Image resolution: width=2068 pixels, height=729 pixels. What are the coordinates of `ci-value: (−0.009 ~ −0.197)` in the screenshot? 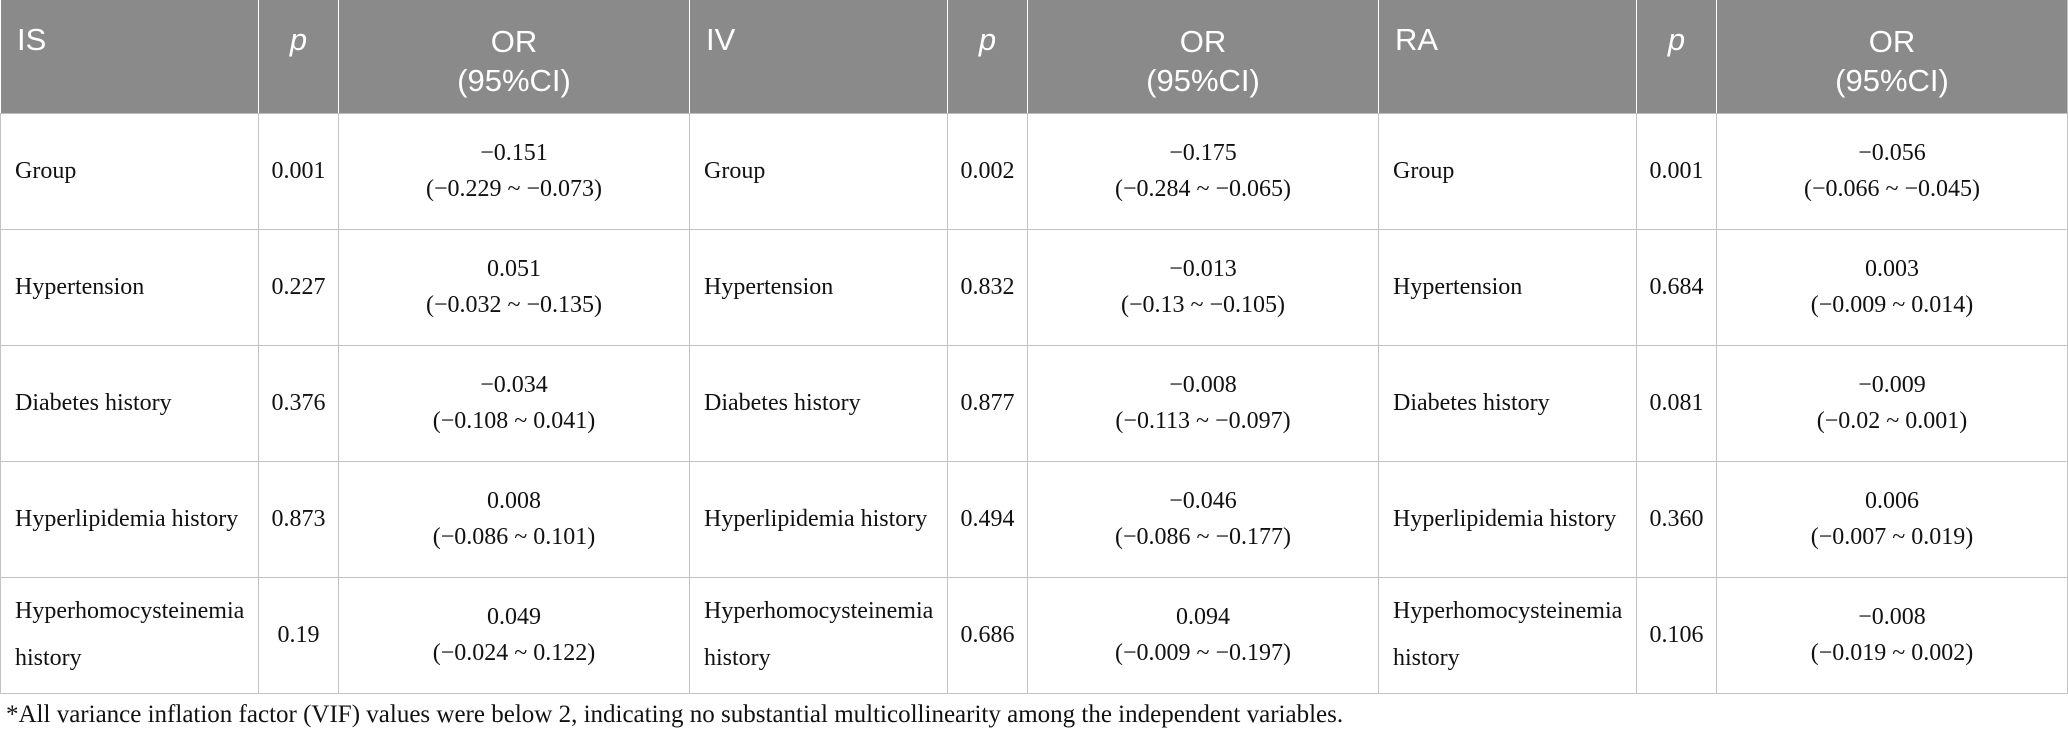 It's located at (1203, 653).